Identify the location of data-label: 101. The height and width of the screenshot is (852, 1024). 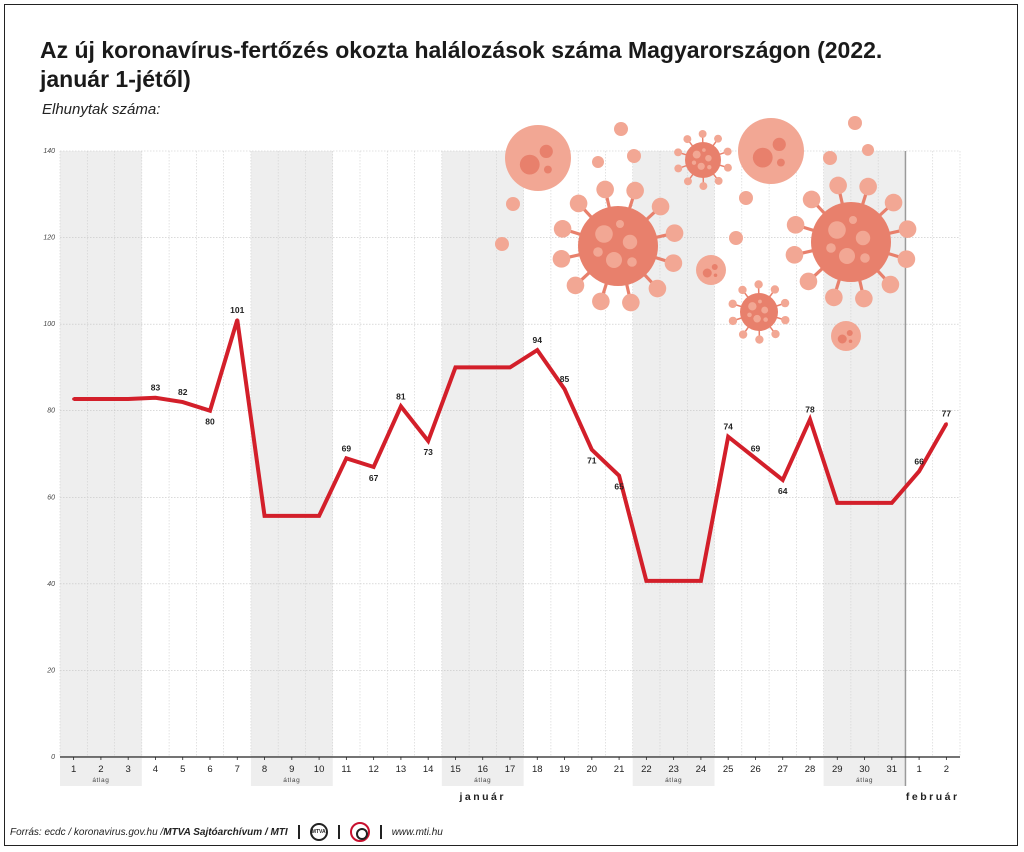
(237, 310).